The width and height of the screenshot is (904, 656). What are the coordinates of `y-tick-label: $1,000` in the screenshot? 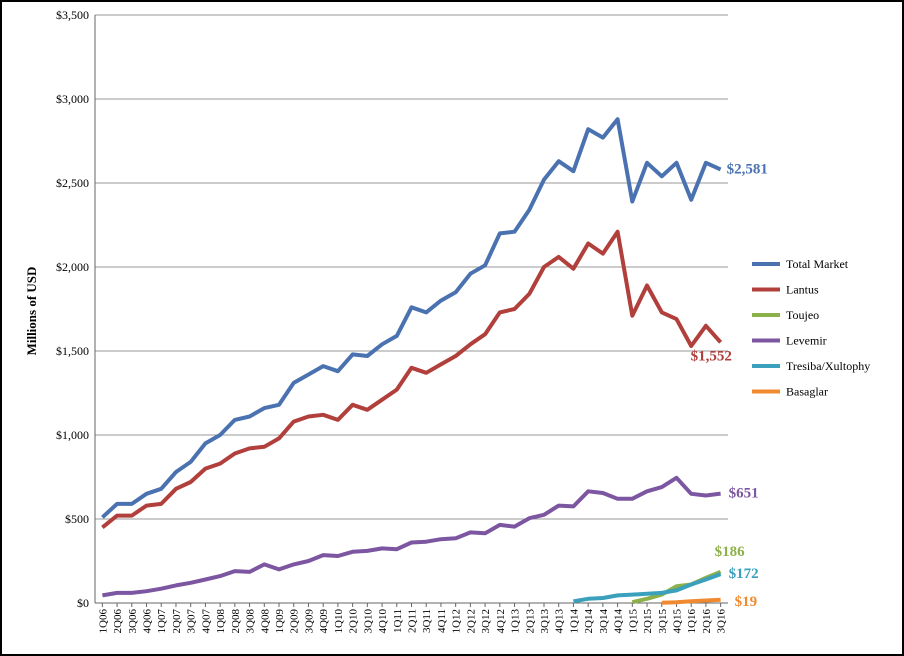 It's located at (72, 435).